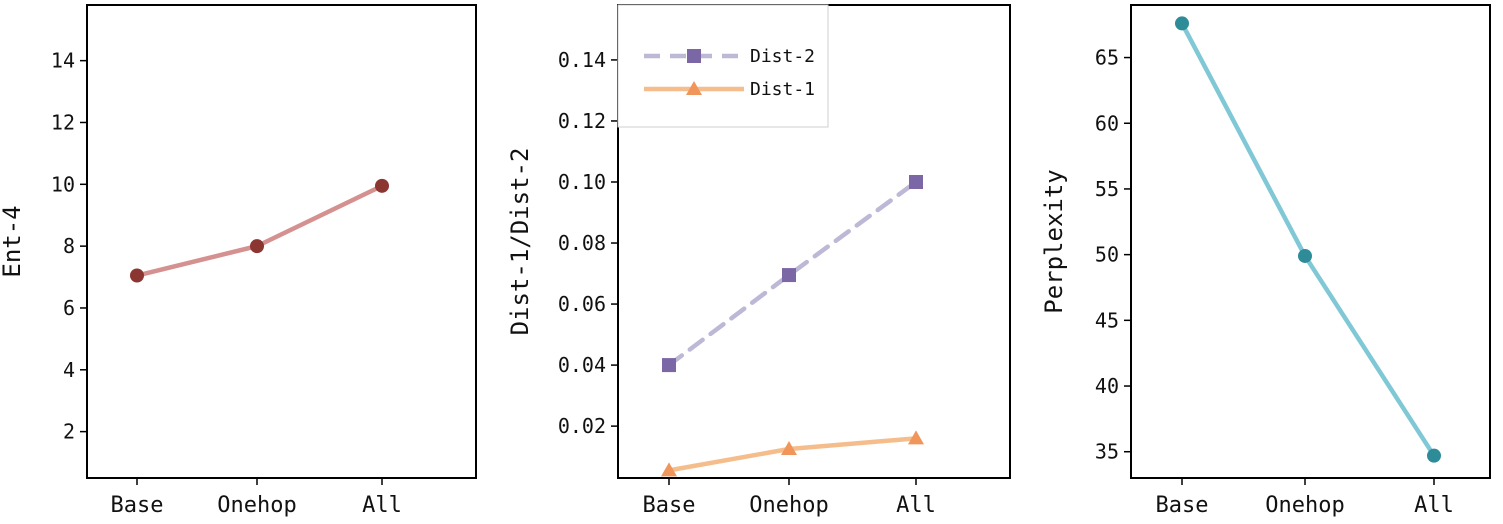 The width and height of the screenshot is (1503, 524). I want to click on y-tick-label: 12, so click(63, 122).